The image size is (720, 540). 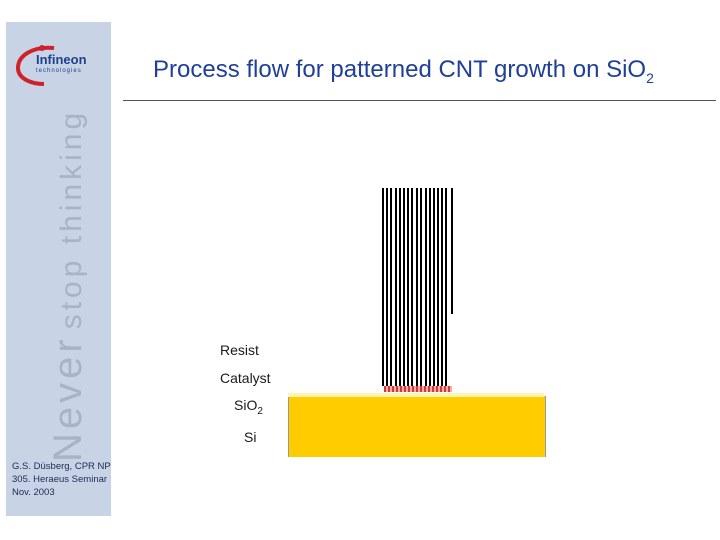 I want to click on sio2-layer, so click(x=416, y=395).